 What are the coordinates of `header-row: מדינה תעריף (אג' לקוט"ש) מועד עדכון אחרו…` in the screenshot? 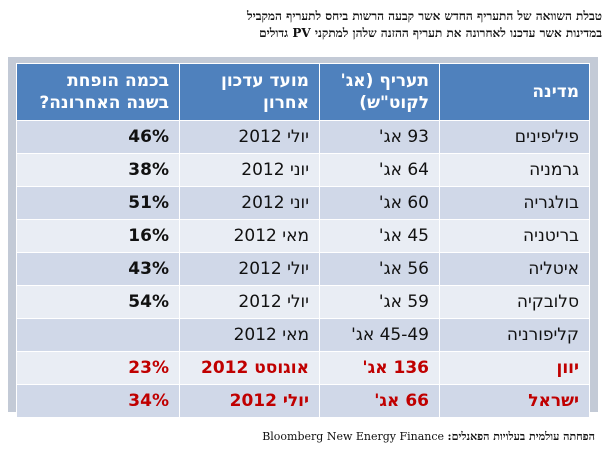 It's located at (303, 92).